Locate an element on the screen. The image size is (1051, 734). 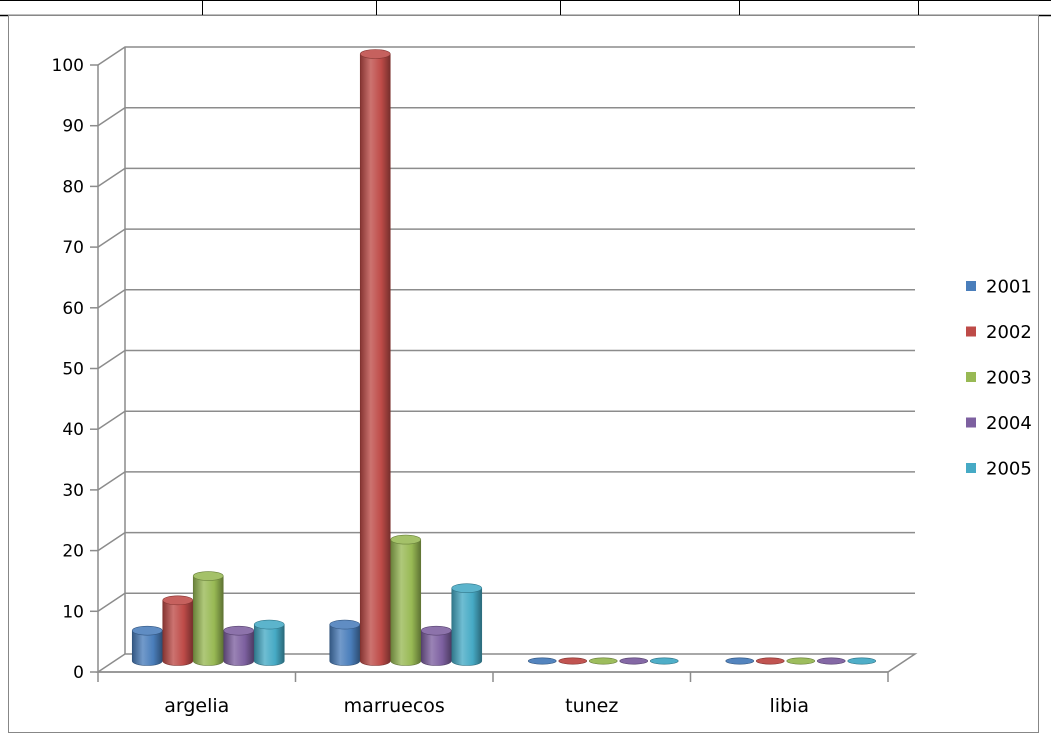
y-tick-label: 90 is located at coordinates (73, 127).